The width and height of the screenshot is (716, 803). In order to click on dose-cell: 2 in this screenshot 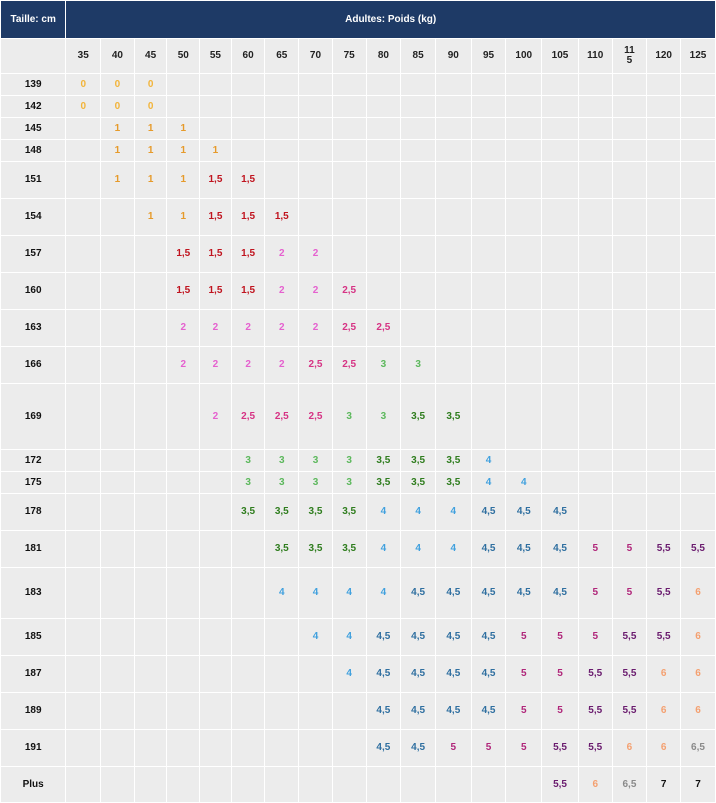, I will do `click(183, 328)`.